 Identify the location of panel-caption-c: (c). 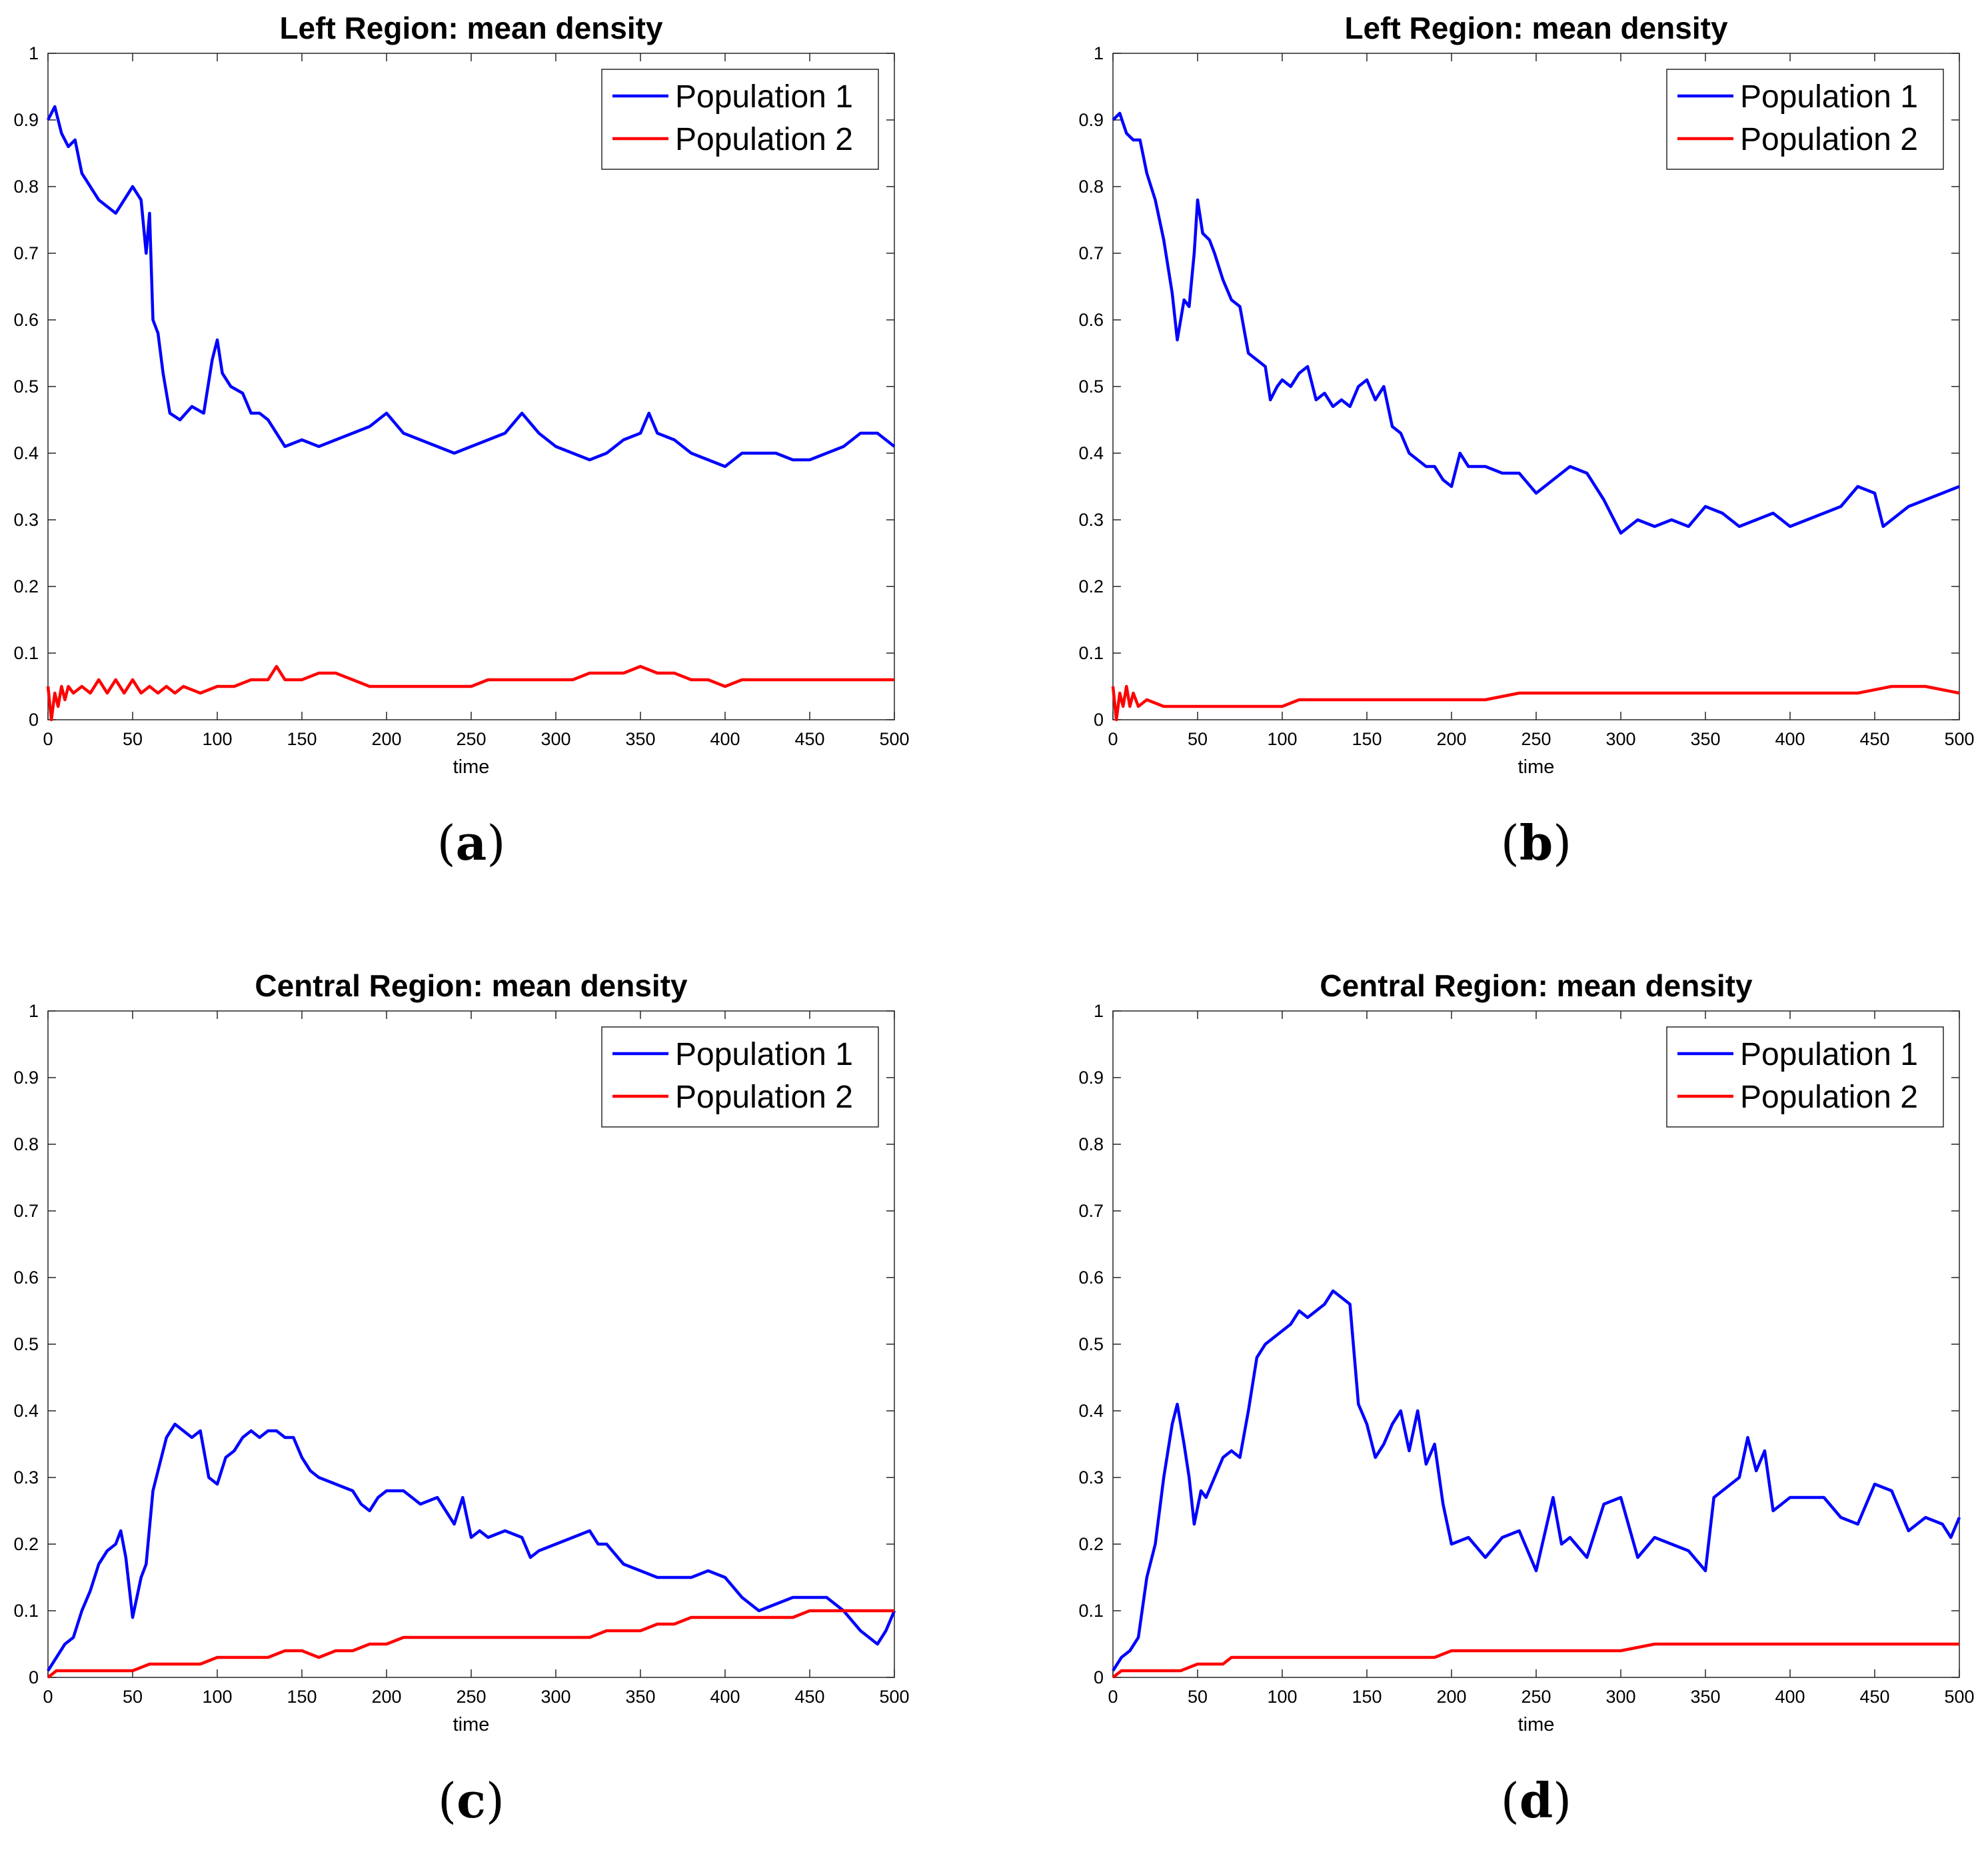
(471, 1800).